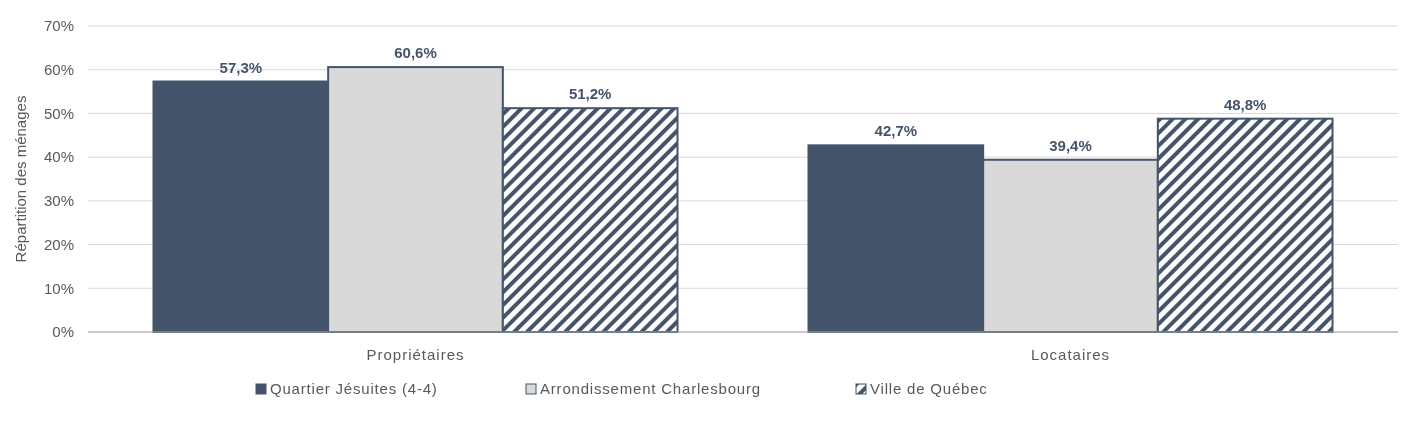 The width and height of the screenshot is (1416, 424). Describe the element at coordinates (58, 26) in the screenshot. I see `y-tick-label: 70%` at that location.